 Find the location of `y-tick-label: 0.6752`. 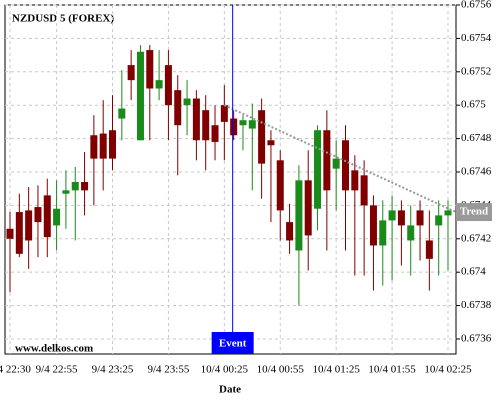

y-tick-label: 0.6752 is located at coordinates (476, 71).